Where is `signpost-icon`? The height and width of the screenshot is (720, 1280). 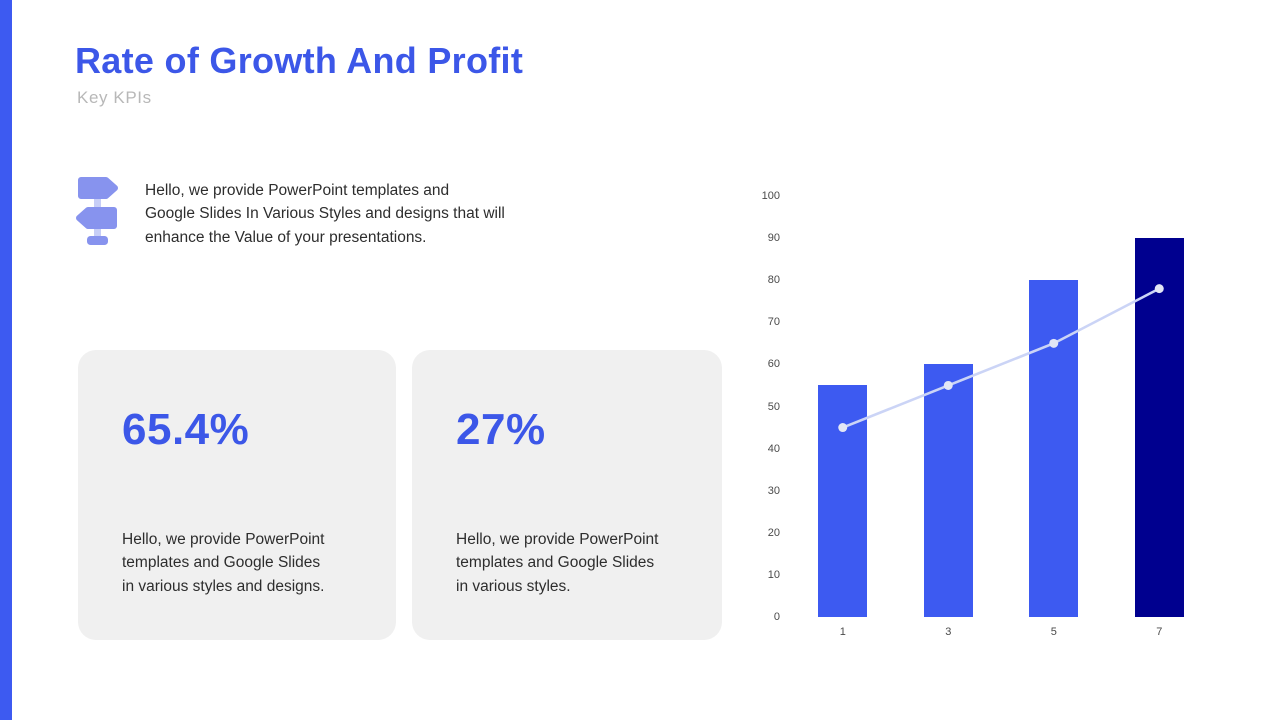
signpost-icon is located at coordinates (97, 210).